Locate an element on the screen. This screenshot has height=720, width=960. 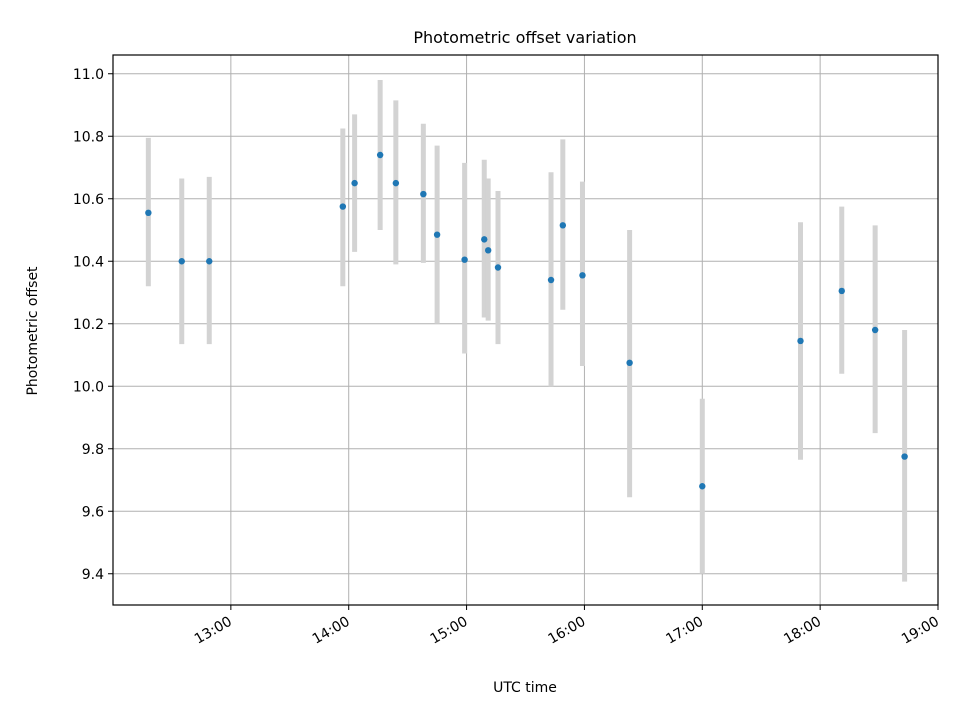
y-tick-label: 10.4 is located at coordinates (88, 262).